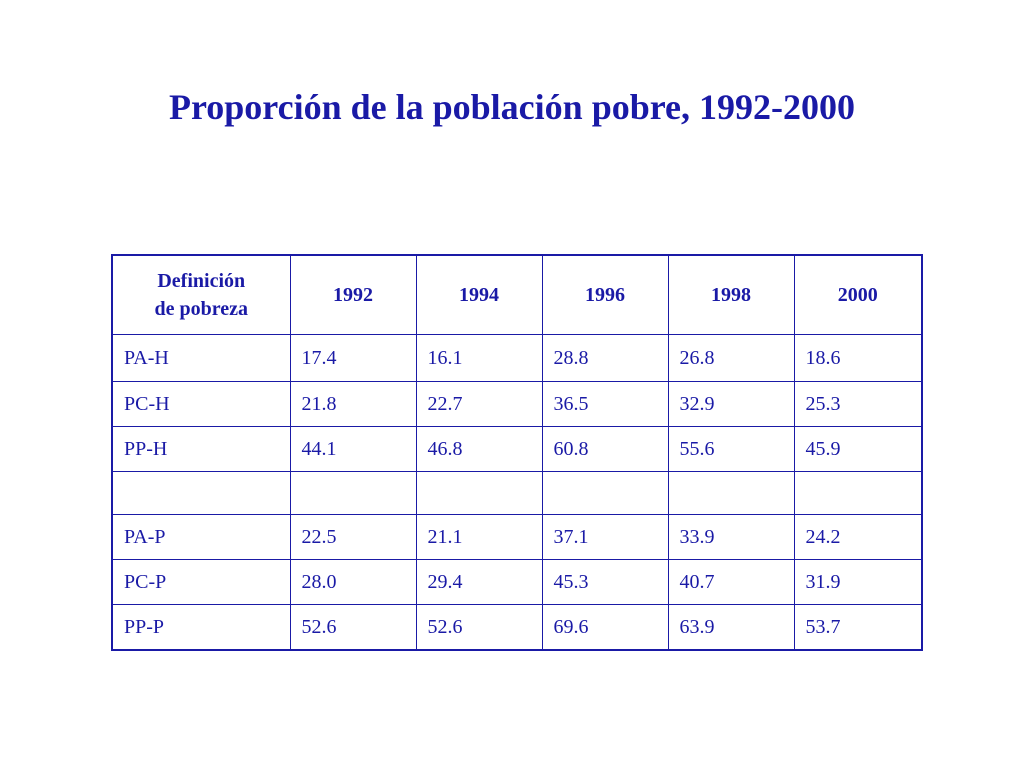 The height and width of the screenshot is (768, 1024). I want to click on table-cell: 55.6, so click(731, 449).